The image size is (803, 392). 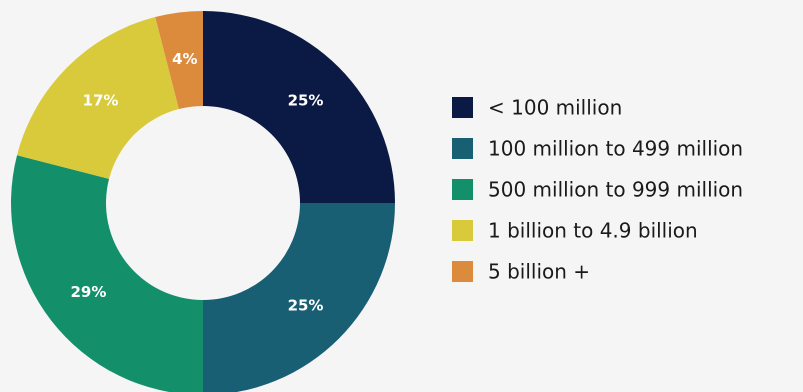 I want to click on legend-label: 500 million to 999 million, so click(x=615, y=190).